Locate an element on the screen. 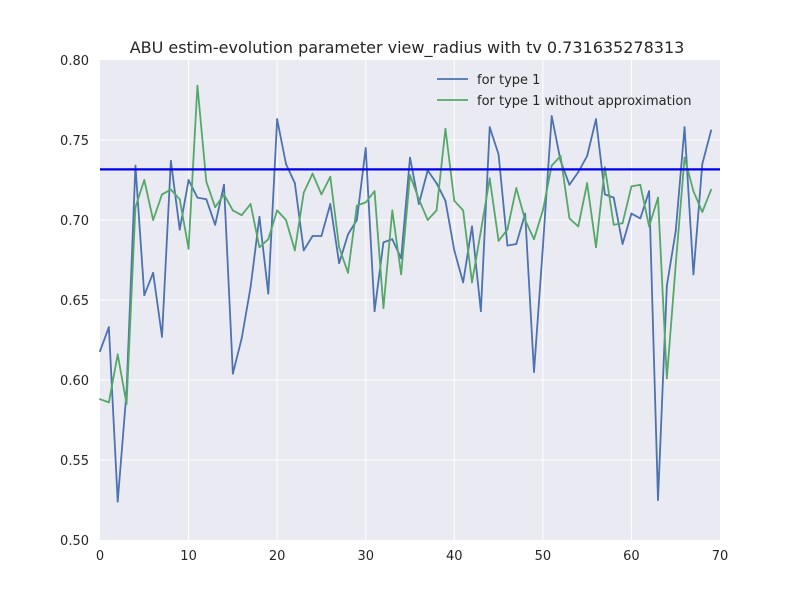 This screenshot has height=600, width=800. legend-label-2: for type 1 without approximation is located at coordinates (584, 101).